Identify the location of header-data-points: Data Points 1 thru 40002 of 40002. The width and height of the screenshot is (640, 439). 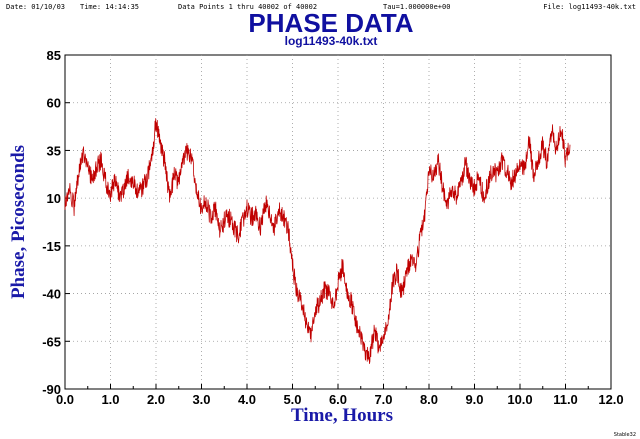
(247, 7).